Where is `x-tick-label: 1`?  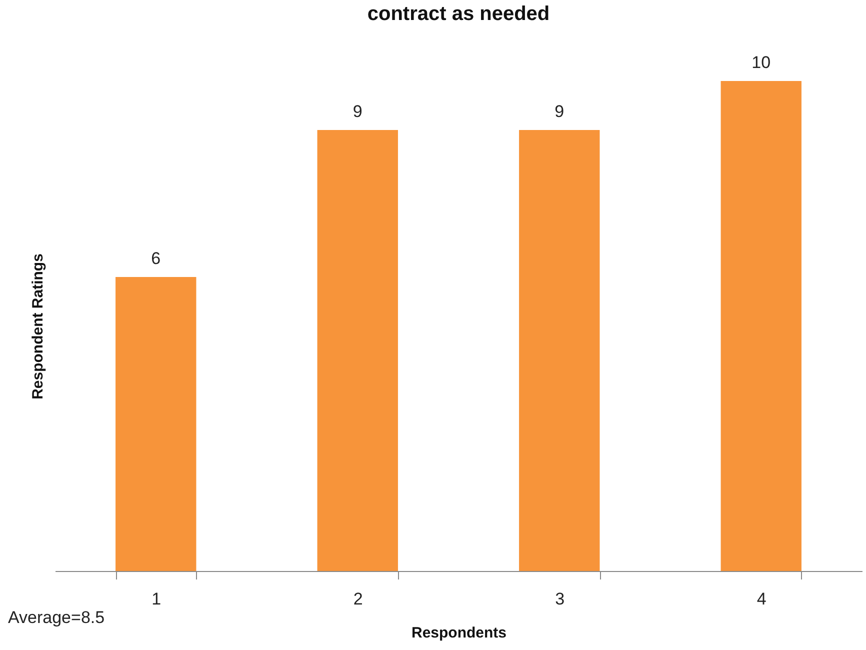
x-tick-label: 1 is located at coordinates (157, 599).